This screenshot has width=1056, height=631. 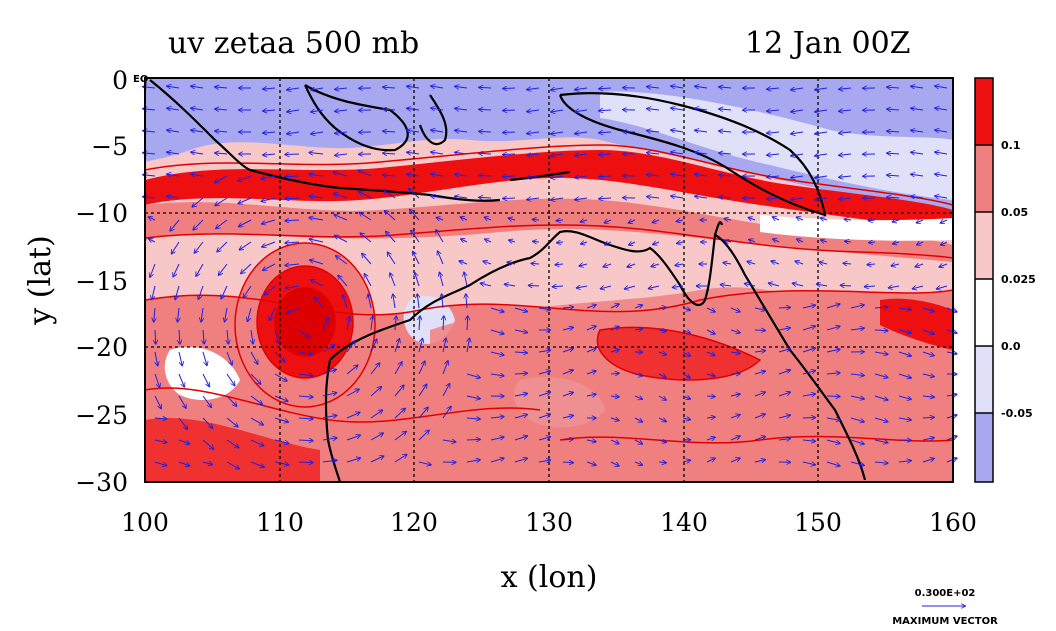 I want to click on colorbar-label: 0.025, so click(x=1018, y=279).